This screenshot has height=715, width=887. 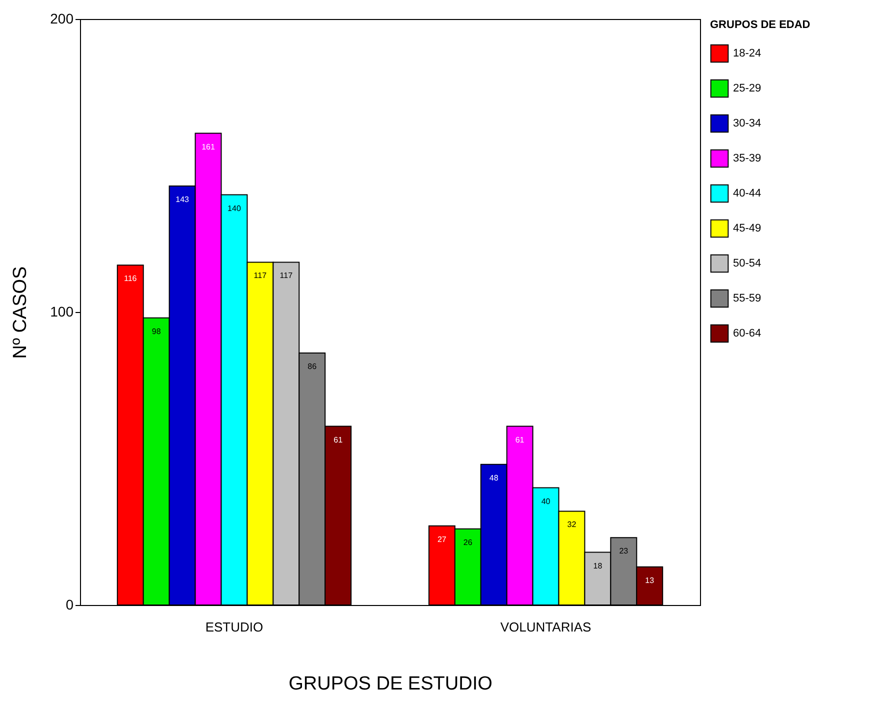 What do you see at coordinates (468, 542) in the screenshot?
I see `data-label: 26` at bounding box center [468, 542].